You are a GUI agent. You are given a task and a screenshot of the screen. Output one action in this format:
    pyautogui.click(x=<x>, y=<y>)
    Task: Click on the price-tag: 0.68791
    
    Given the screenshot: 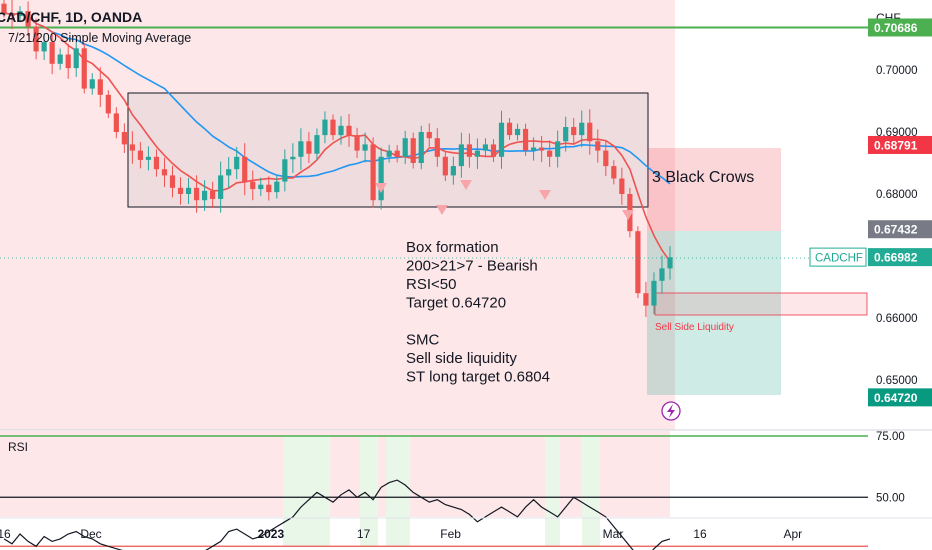 What is the action you would take?
    pyautogui.click(x=900, y=144)
    